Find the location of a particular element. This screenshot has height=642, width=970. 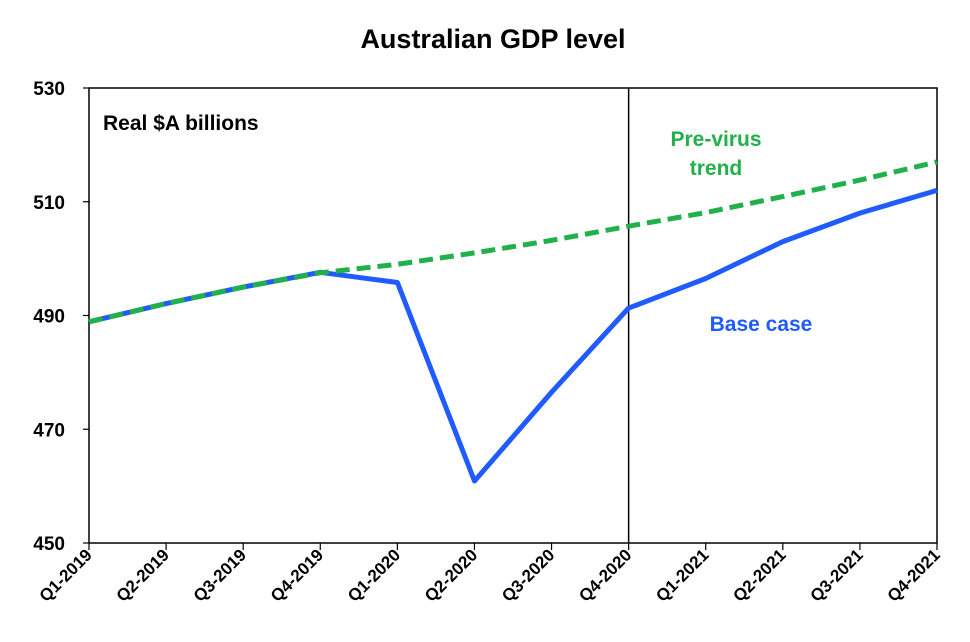

series-labels: Pre-virus trend Base case is located at coordinates (741, 232).